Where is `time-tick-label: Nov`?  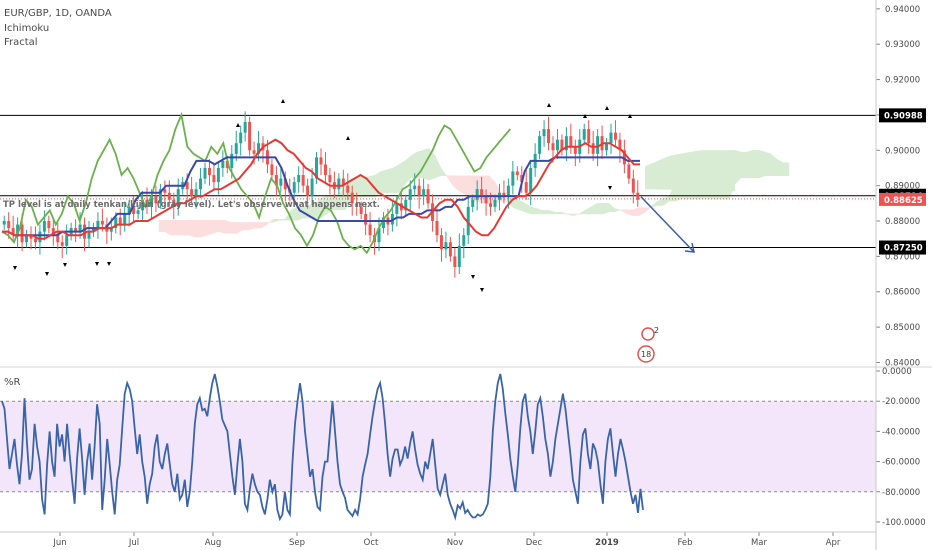 time-tick-label: Nov is located at coordinates (455, 543).